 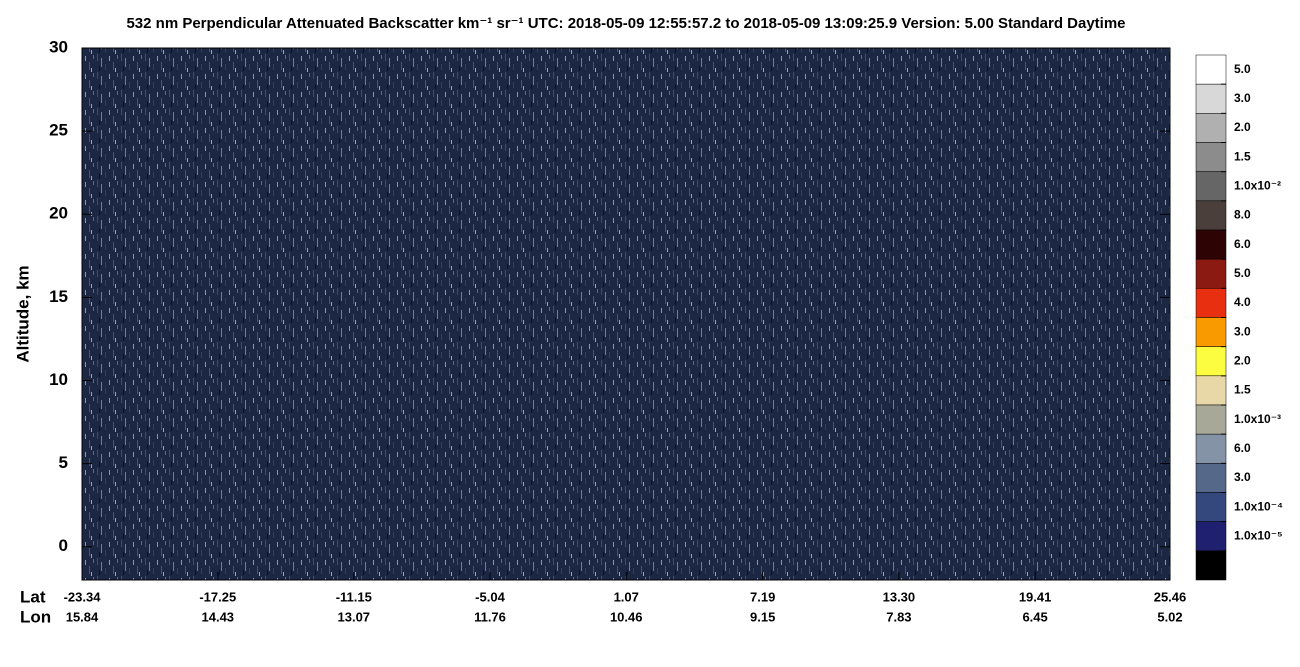 I want to click on x2-tick-label: 10.46, so click(x=626, y=616).